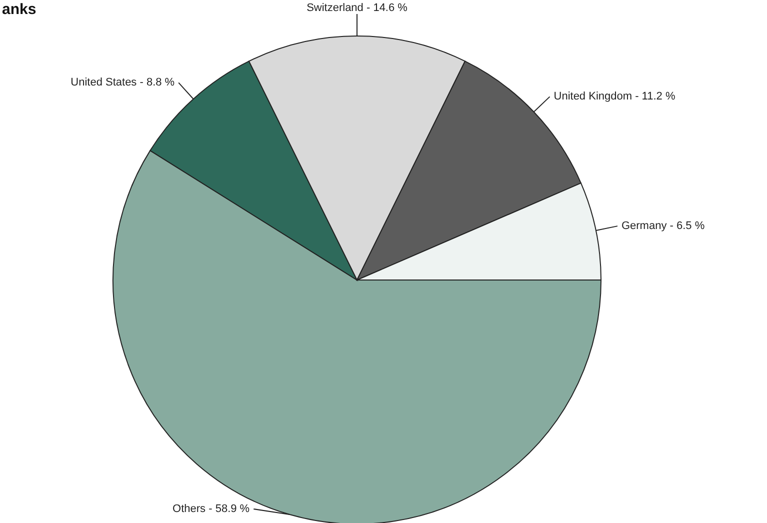  I want to click on slice-label: Others - 58.9 %, so click(211, 509).